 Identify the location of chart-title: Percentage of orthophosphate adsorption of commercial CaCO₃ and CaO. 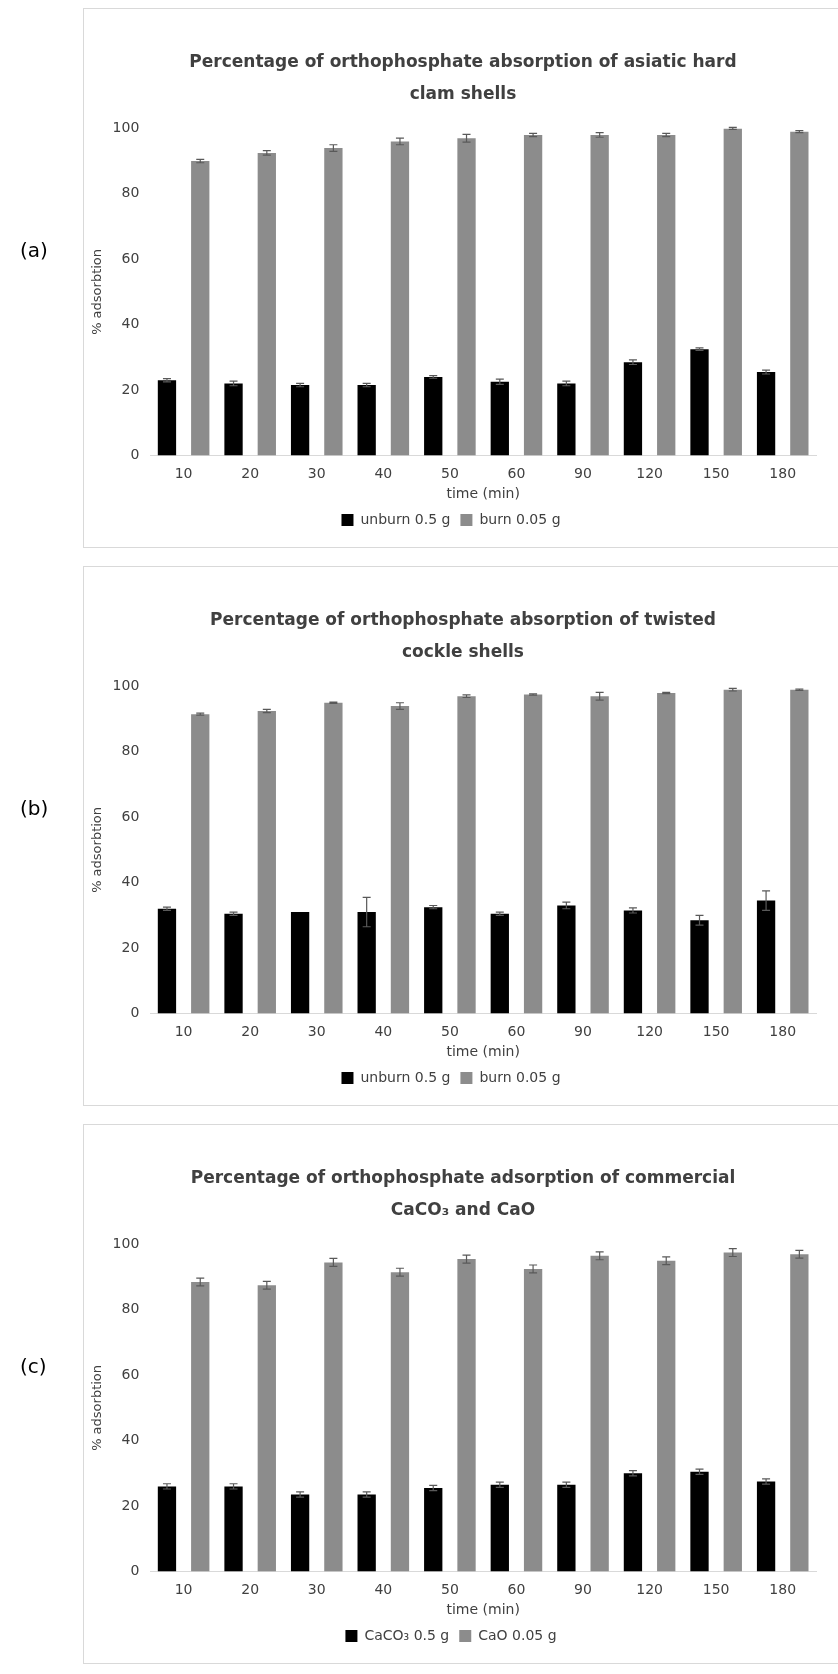
(463, 1193).